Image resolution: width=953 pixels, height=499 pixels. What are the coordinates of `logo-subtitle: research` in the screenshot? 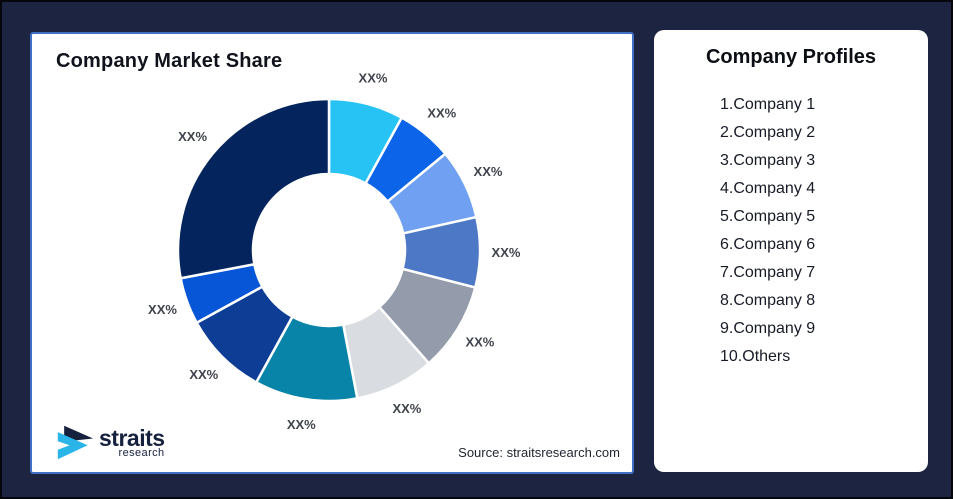 It's located at (141, 452).